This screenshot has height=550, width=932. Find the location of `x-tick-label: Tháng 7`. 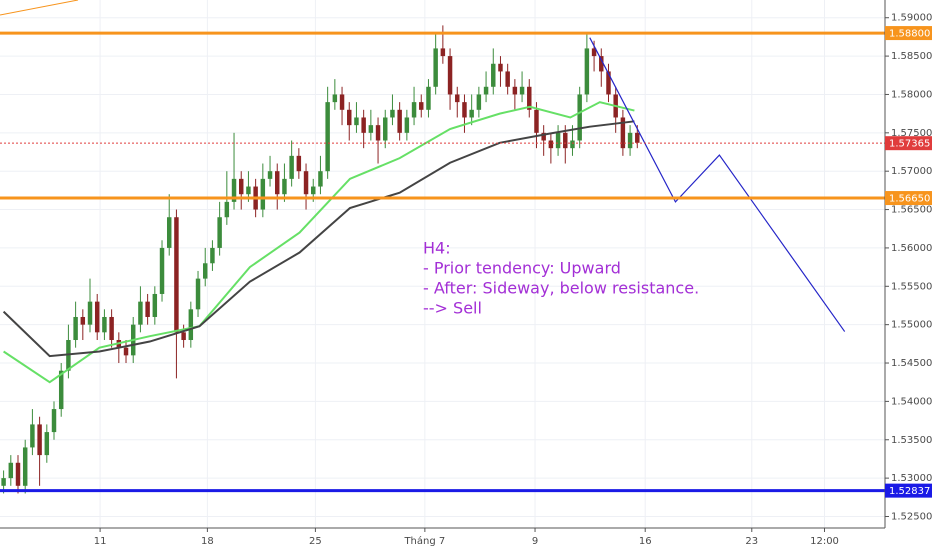

x-tick-label: Tháng 7 is located at coordinates (424, 541).